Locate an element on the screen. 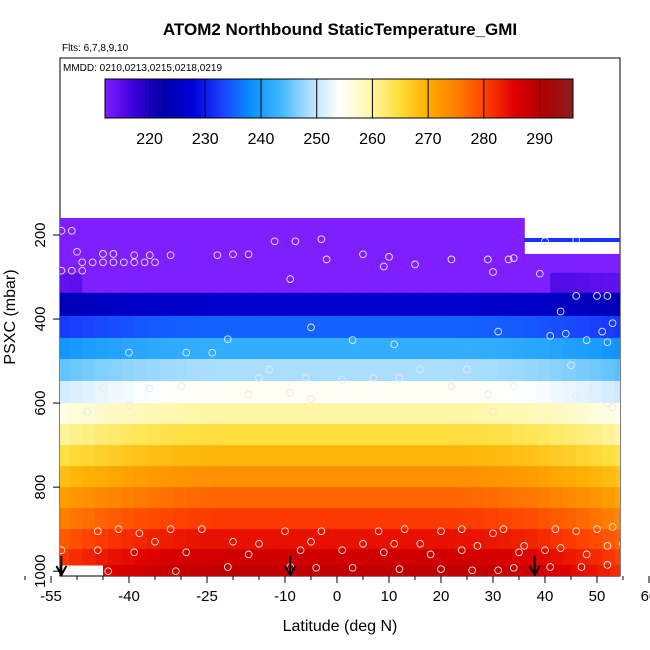  flight-arrows is located at coordinates (298, 567).